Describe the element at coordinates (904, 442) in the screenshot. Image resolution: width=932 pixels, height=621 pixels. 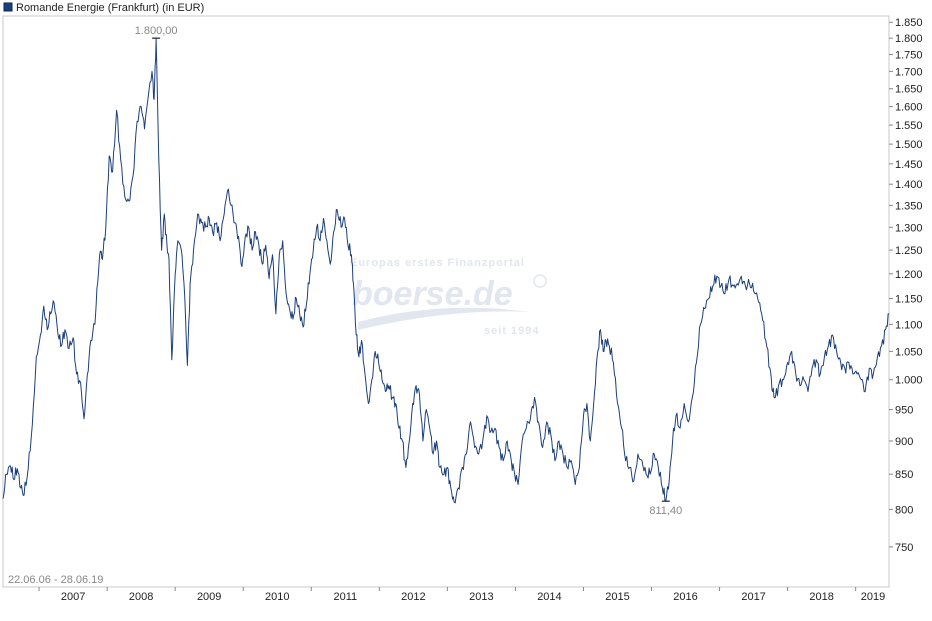
I see `y-tick-label: 900` at that location.